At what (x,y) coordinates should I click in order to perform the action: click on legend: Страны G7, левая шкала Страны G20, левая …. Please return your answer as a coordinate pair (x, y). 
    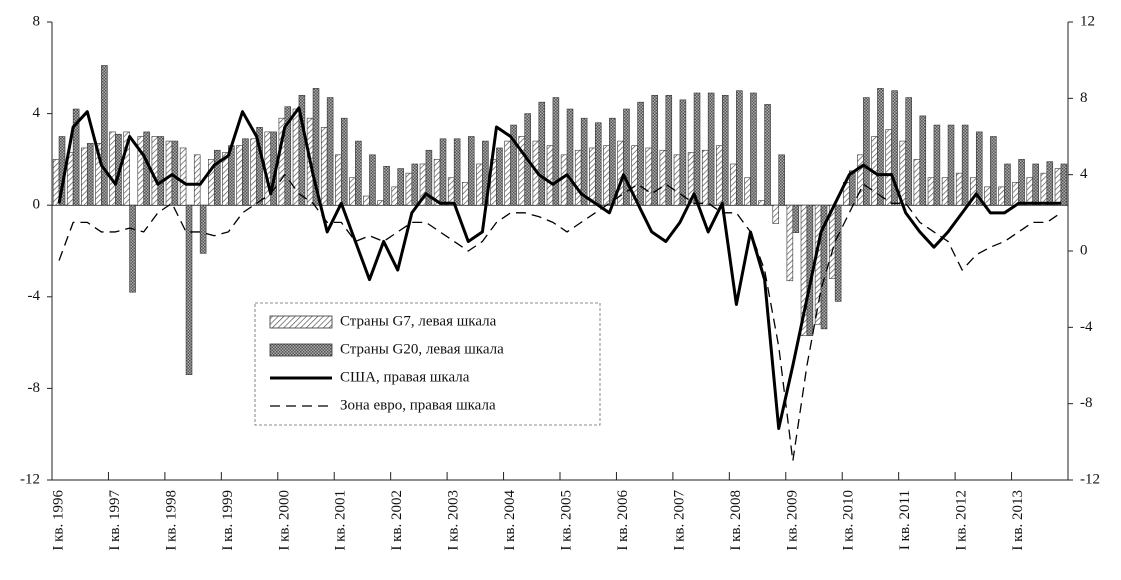
    Looking at the image, I should click on (427, 364).